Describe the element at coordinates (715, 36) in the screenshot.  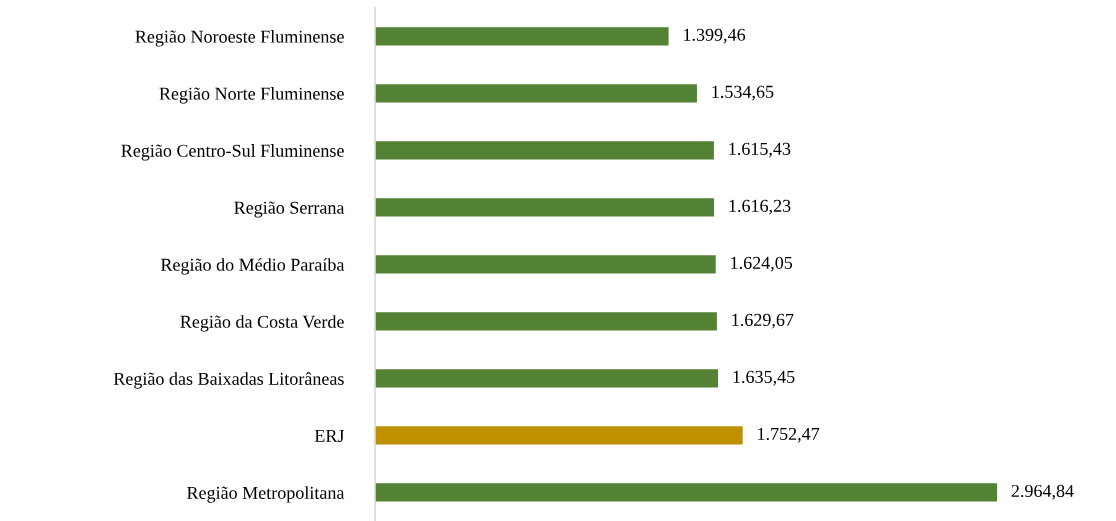
I see `data-label: 1.399,46` at that location.